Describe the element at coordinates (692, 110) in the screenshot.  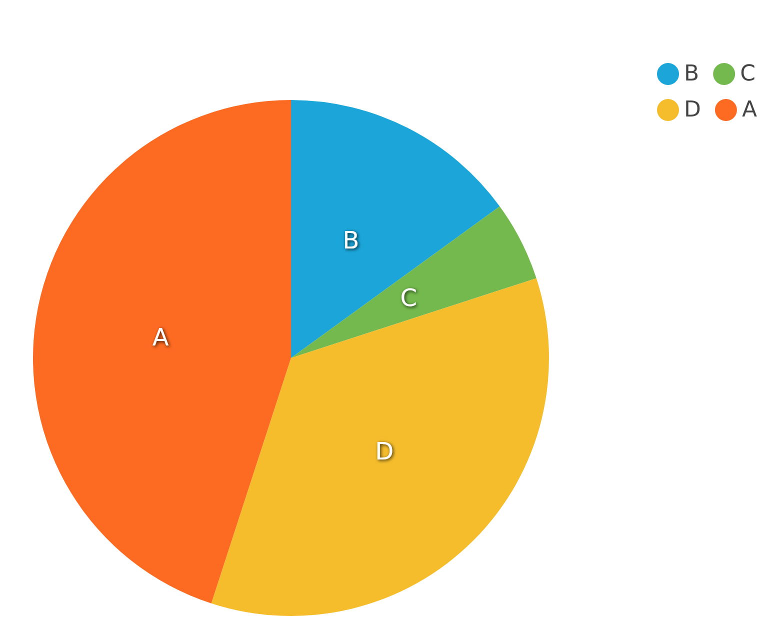
I see `legend-label: D` at that location.